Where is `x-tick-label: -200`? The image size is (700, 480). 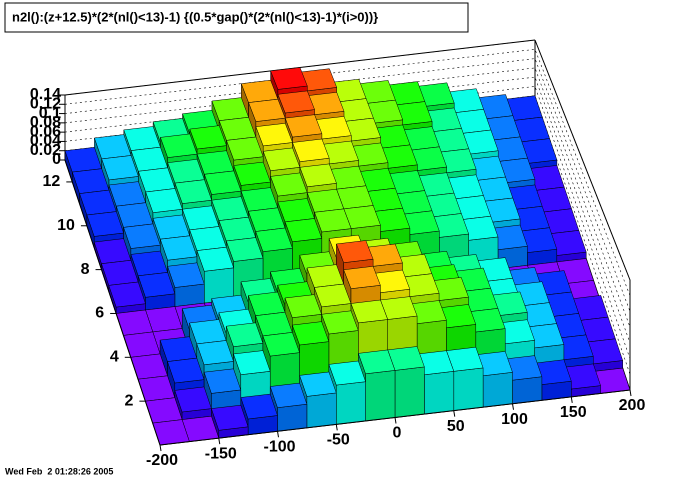
x-tick-label: -200 is located at coordinates (162, 460).